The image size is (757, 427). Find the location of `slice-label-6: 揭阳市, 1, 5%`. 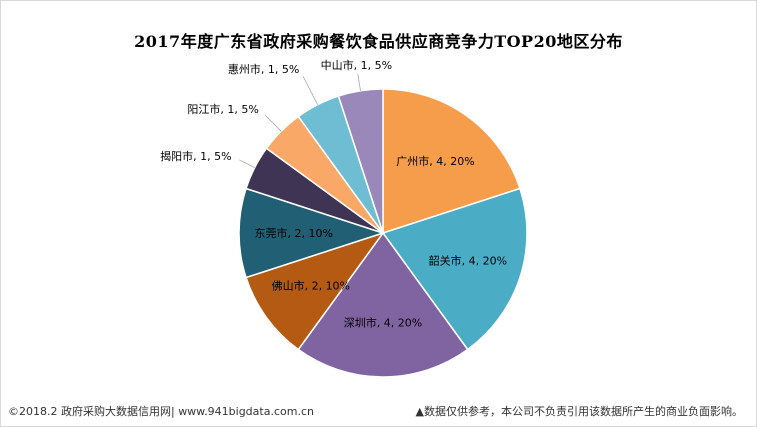

slice-label-6: 揭阳市, 1, 5% is located at coordinates (195, 156).